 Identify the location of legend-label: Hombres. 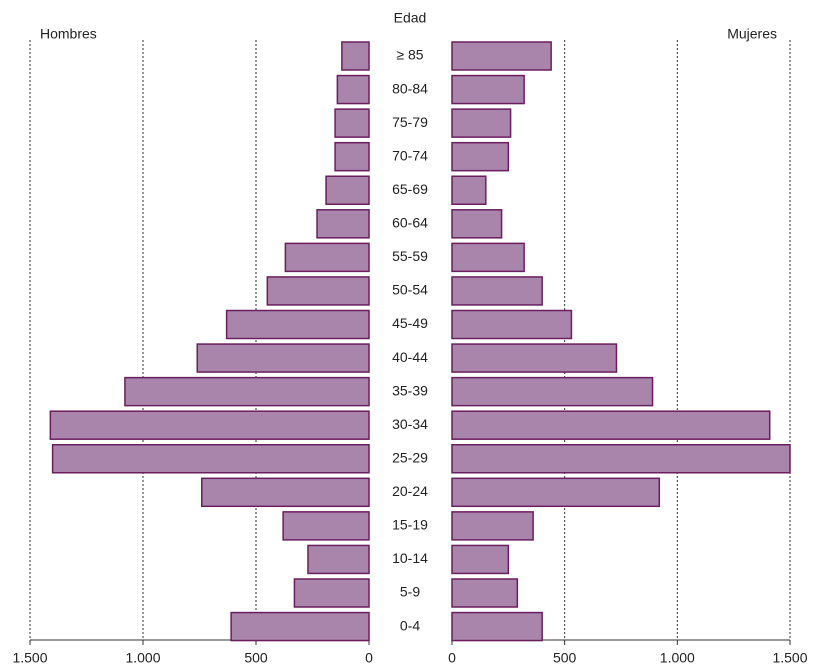
(68, 34).